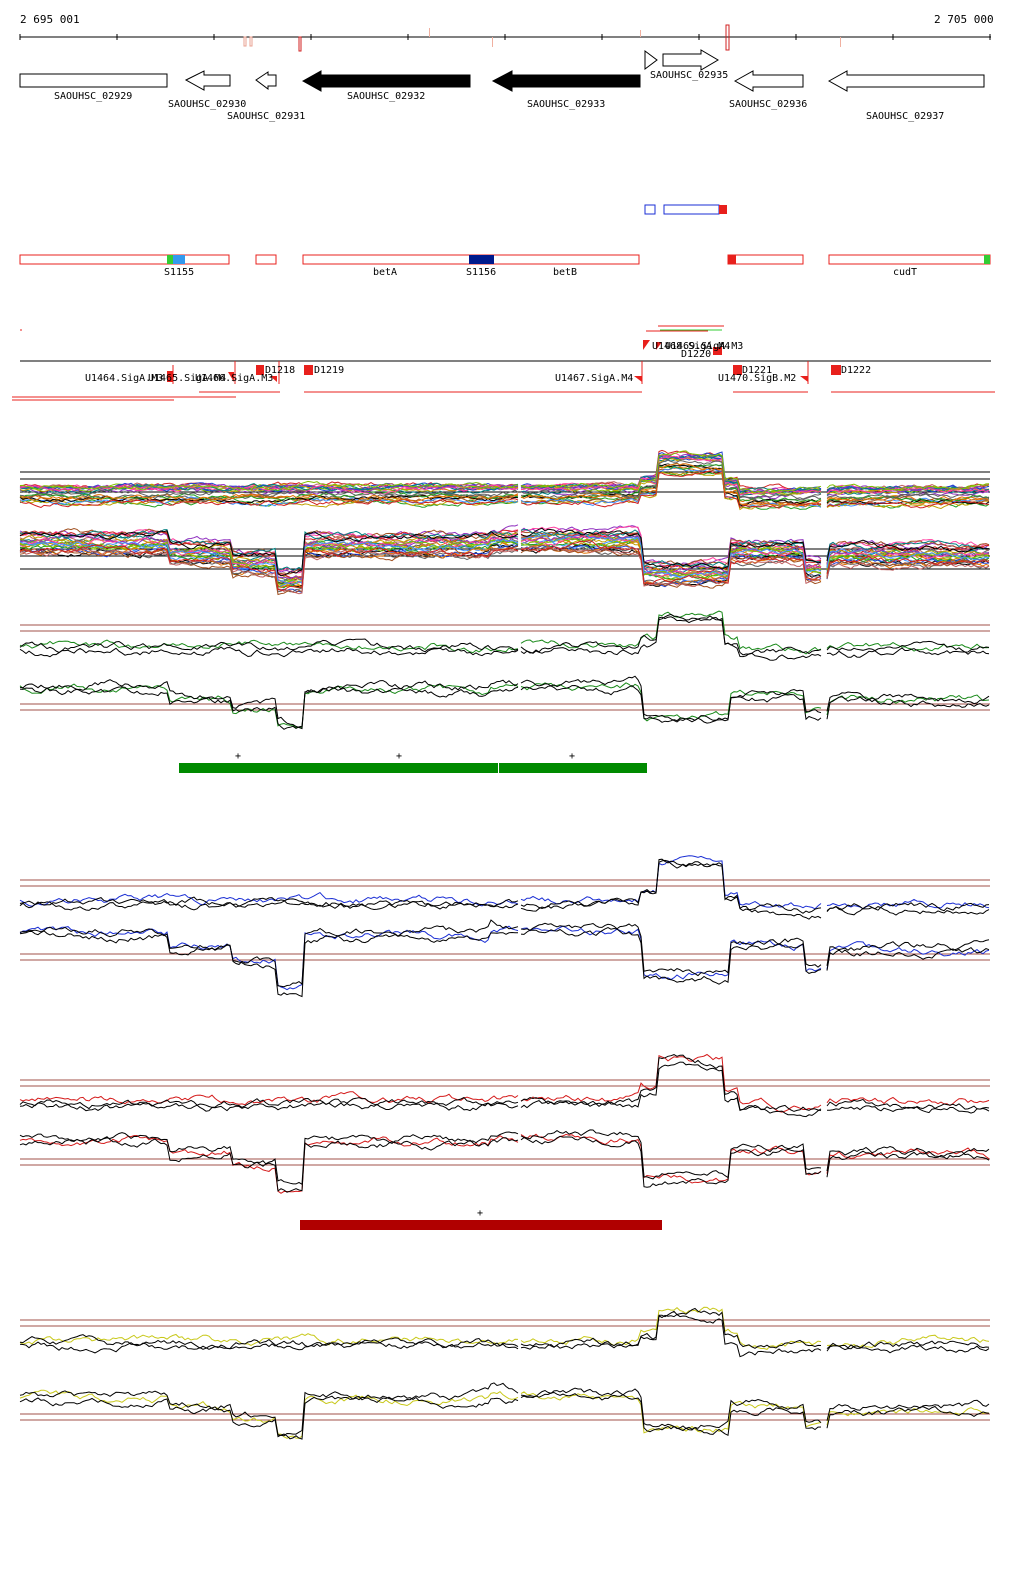 This screenshot has width=1024, height=1589. I want to click on feature-label: D1222, so click(856, 370).